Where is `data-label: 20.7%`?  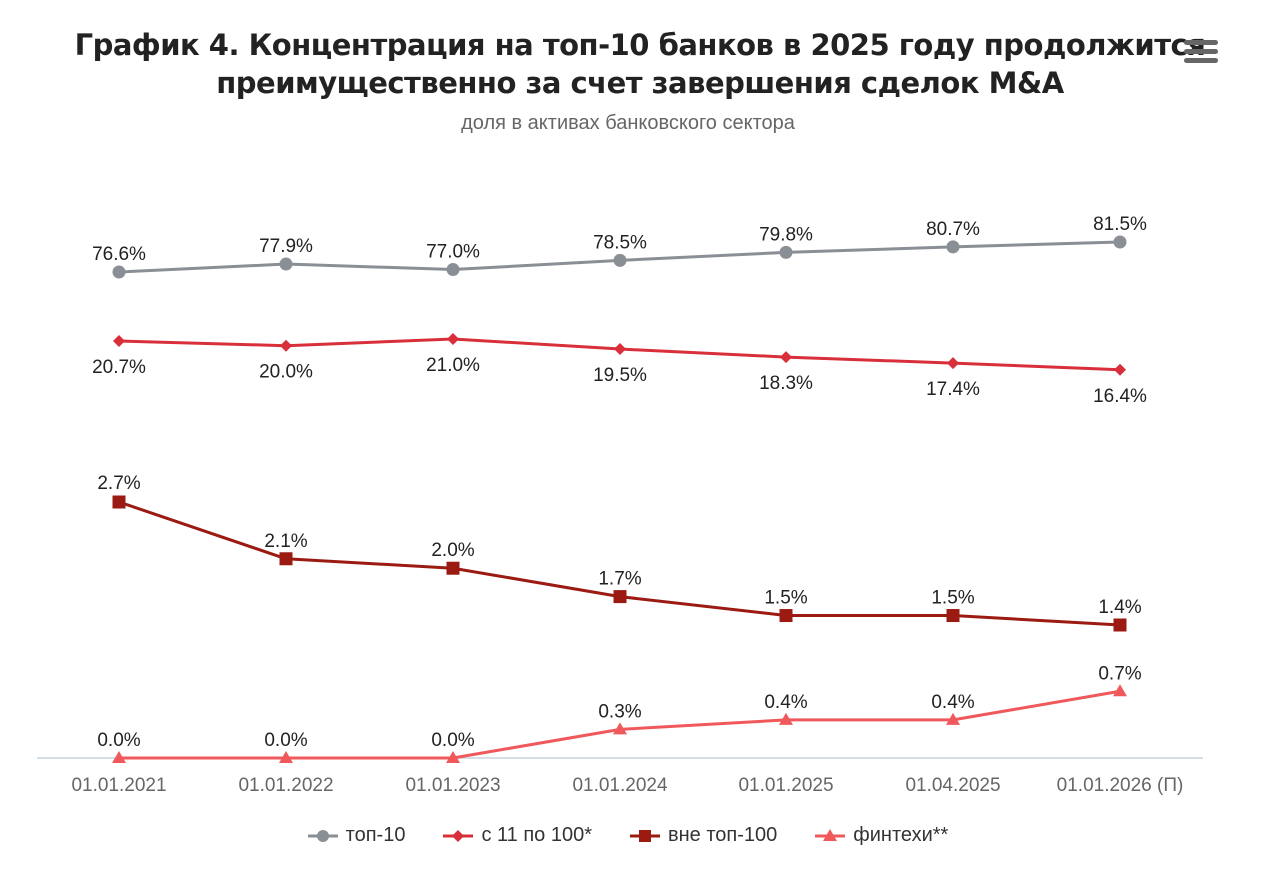
data-label: 20.7% is located at coordinates (119, 367).